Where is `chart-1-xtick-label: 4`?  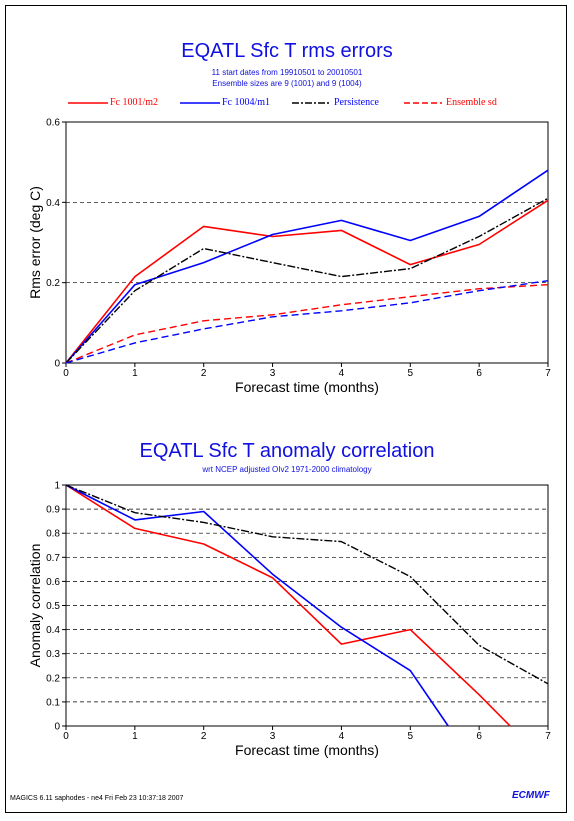 chart-1-xtick-label: 4 is located at coordinates (342, 373).